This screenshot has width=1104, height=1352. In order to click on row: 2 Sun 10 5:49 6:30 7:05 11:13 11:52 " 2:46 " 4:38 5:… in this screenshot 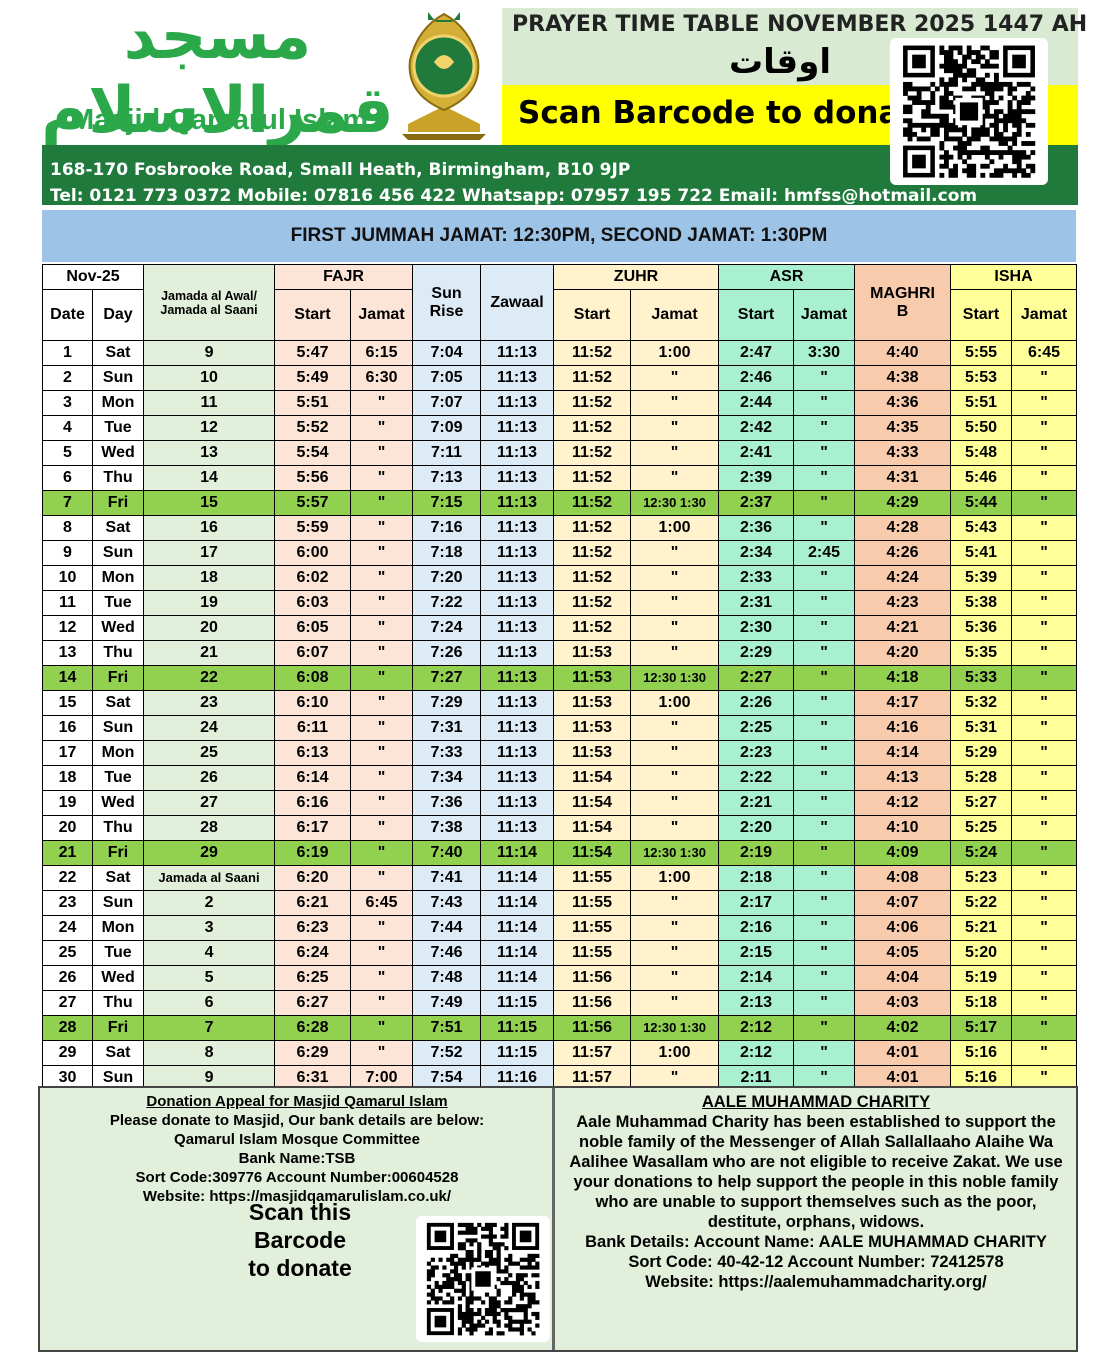, I will do `click(560, 378)`.